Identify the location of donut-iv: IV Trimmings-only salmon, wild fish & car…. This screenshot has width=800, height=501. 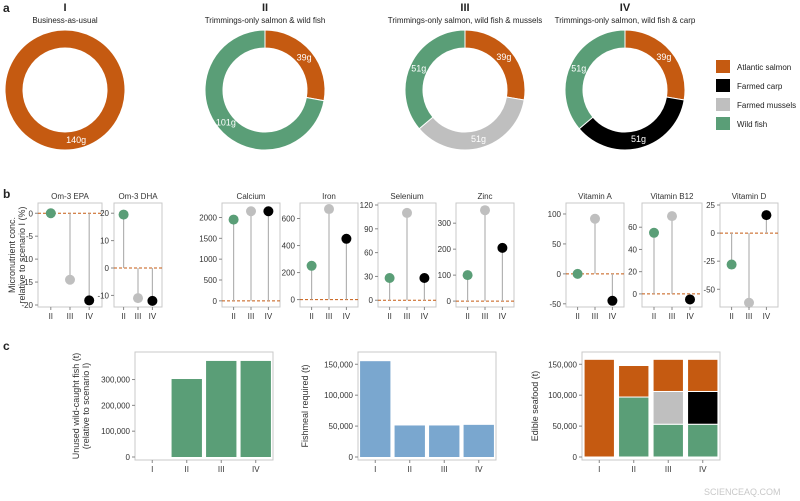
(625, 76).